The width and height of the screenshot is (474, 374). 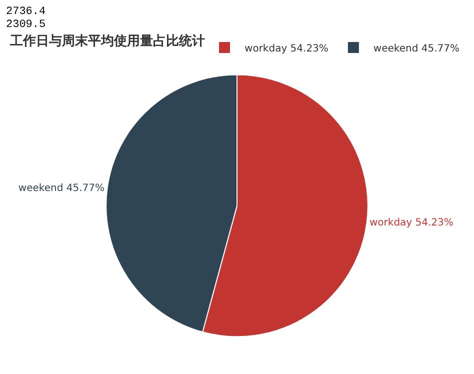 What do you see at coordinates (26, 12) in the screenshot?
I see `text: 2736.4` at bounding box center [26, 12].